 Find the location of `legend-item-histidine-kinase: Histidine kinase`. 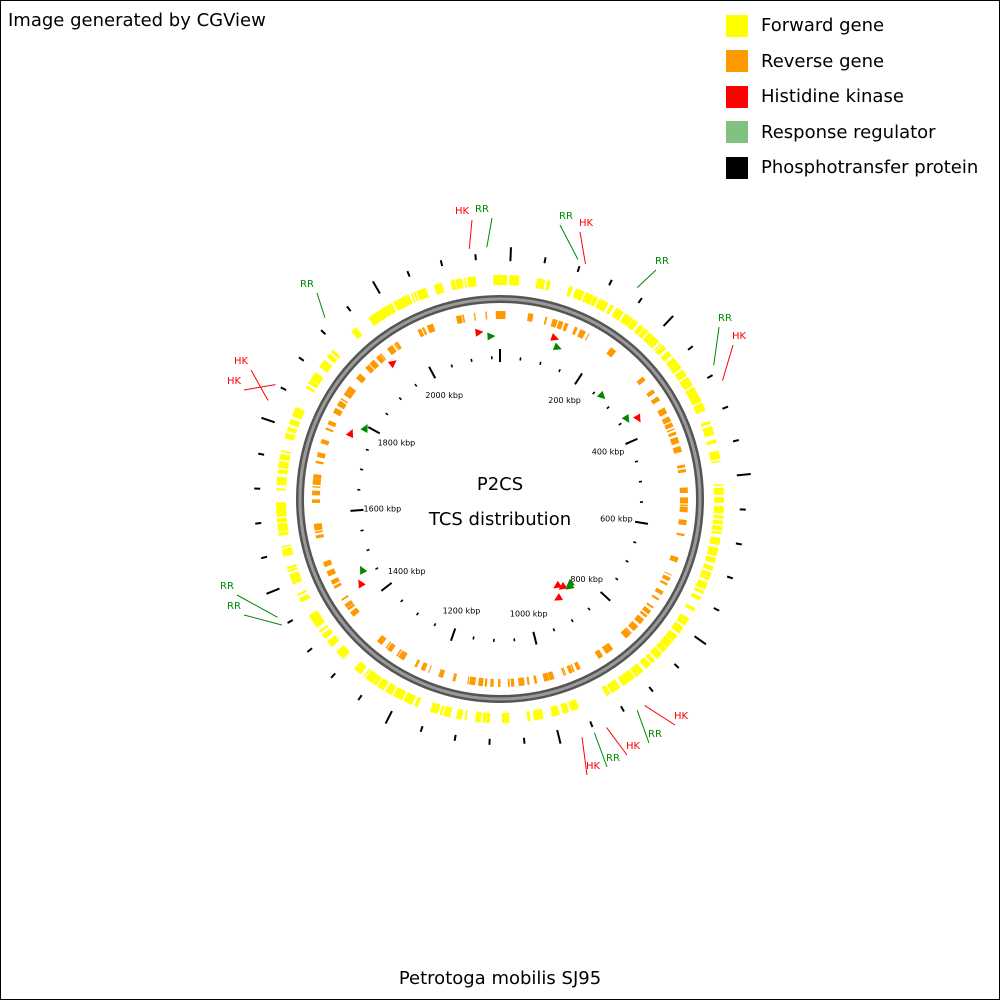

legend-item-histidine-kinase: Histidine kinase is located at coordinates (852, 97).